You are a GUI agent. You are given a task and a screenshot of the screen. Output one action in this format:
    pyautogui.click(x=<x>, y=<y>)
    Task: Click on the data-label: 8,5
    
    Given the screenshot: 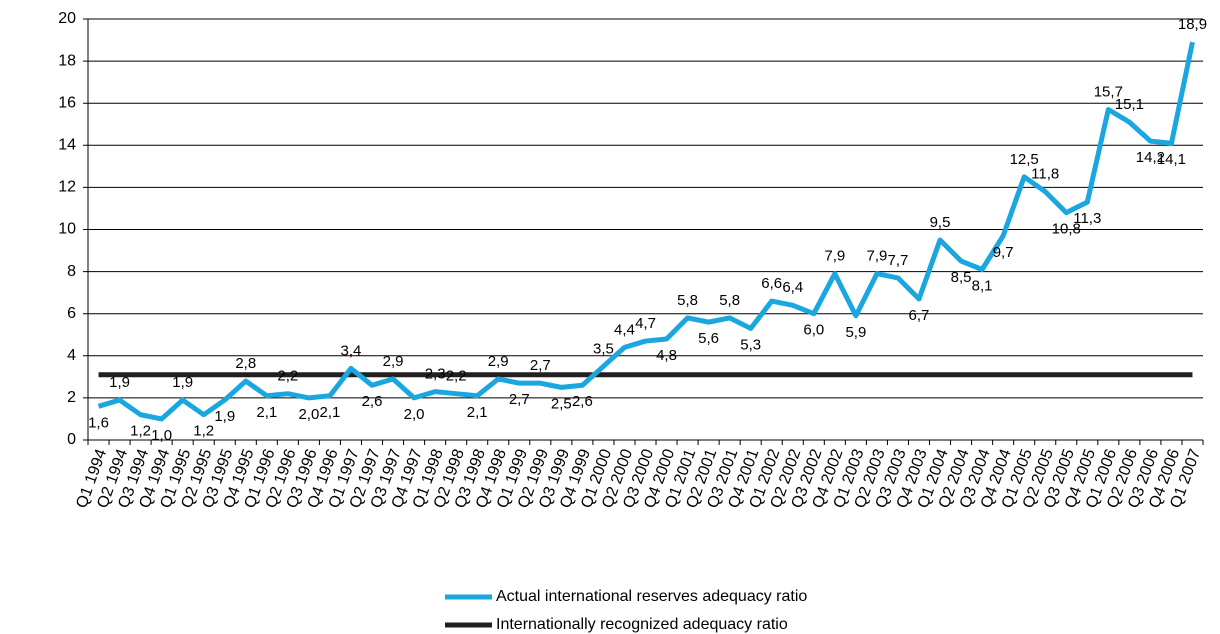 What is the action you would take?
    pyautogui.click(x=961, y=277)
    